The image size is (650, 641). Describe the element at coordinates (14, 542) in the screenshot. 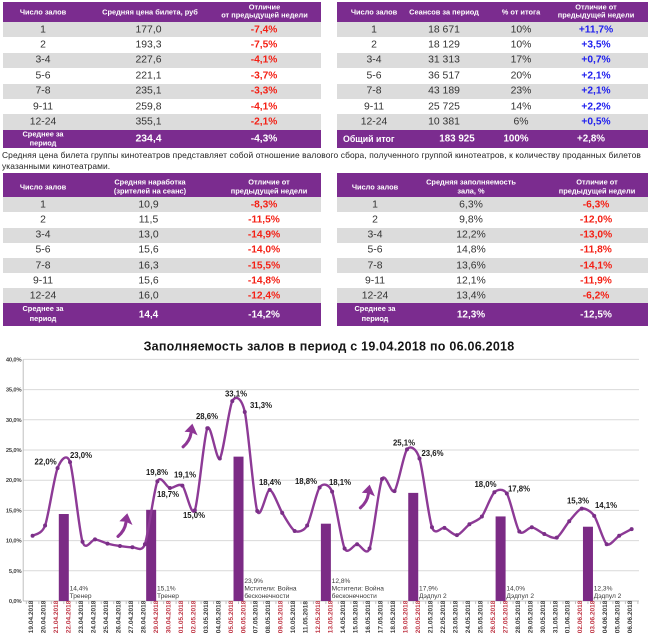

I see `svg-text: 10,0%` at that location.